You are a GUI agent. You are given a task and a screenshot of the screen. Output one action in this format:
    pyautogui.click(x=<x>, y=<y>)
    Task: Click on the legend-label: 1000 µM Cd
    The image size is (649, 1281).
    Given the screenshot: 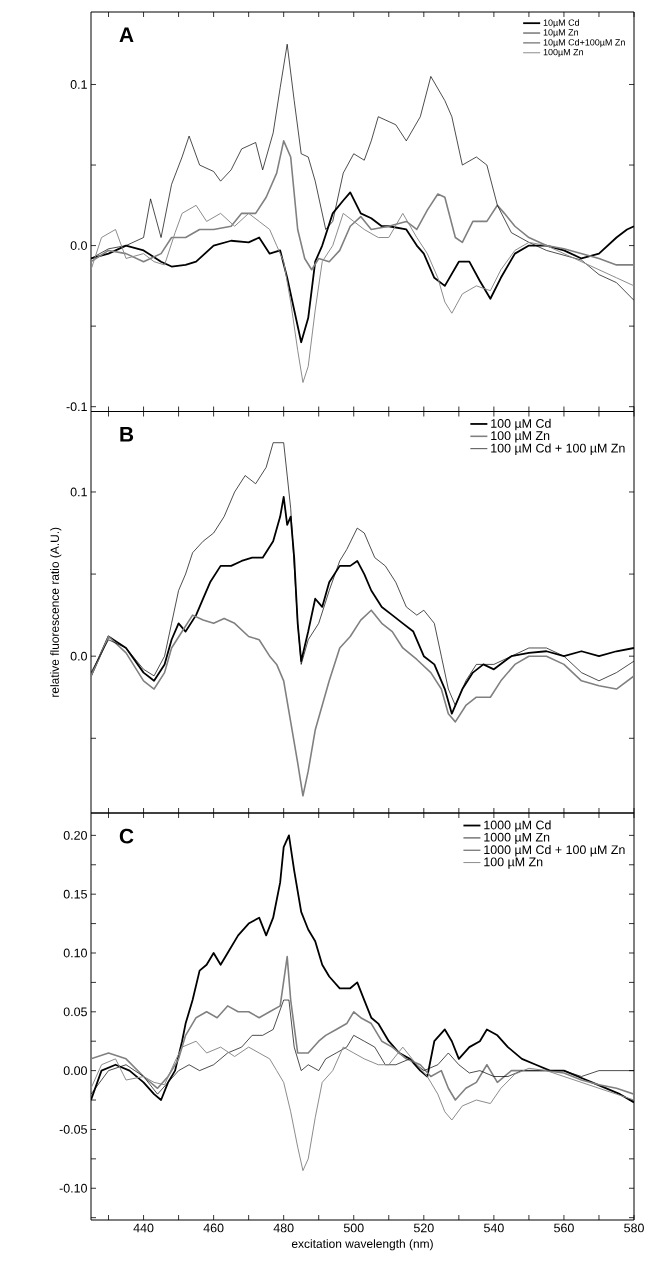 What is the action you would take?
    pyautogui.click(x=517, y=826)
    